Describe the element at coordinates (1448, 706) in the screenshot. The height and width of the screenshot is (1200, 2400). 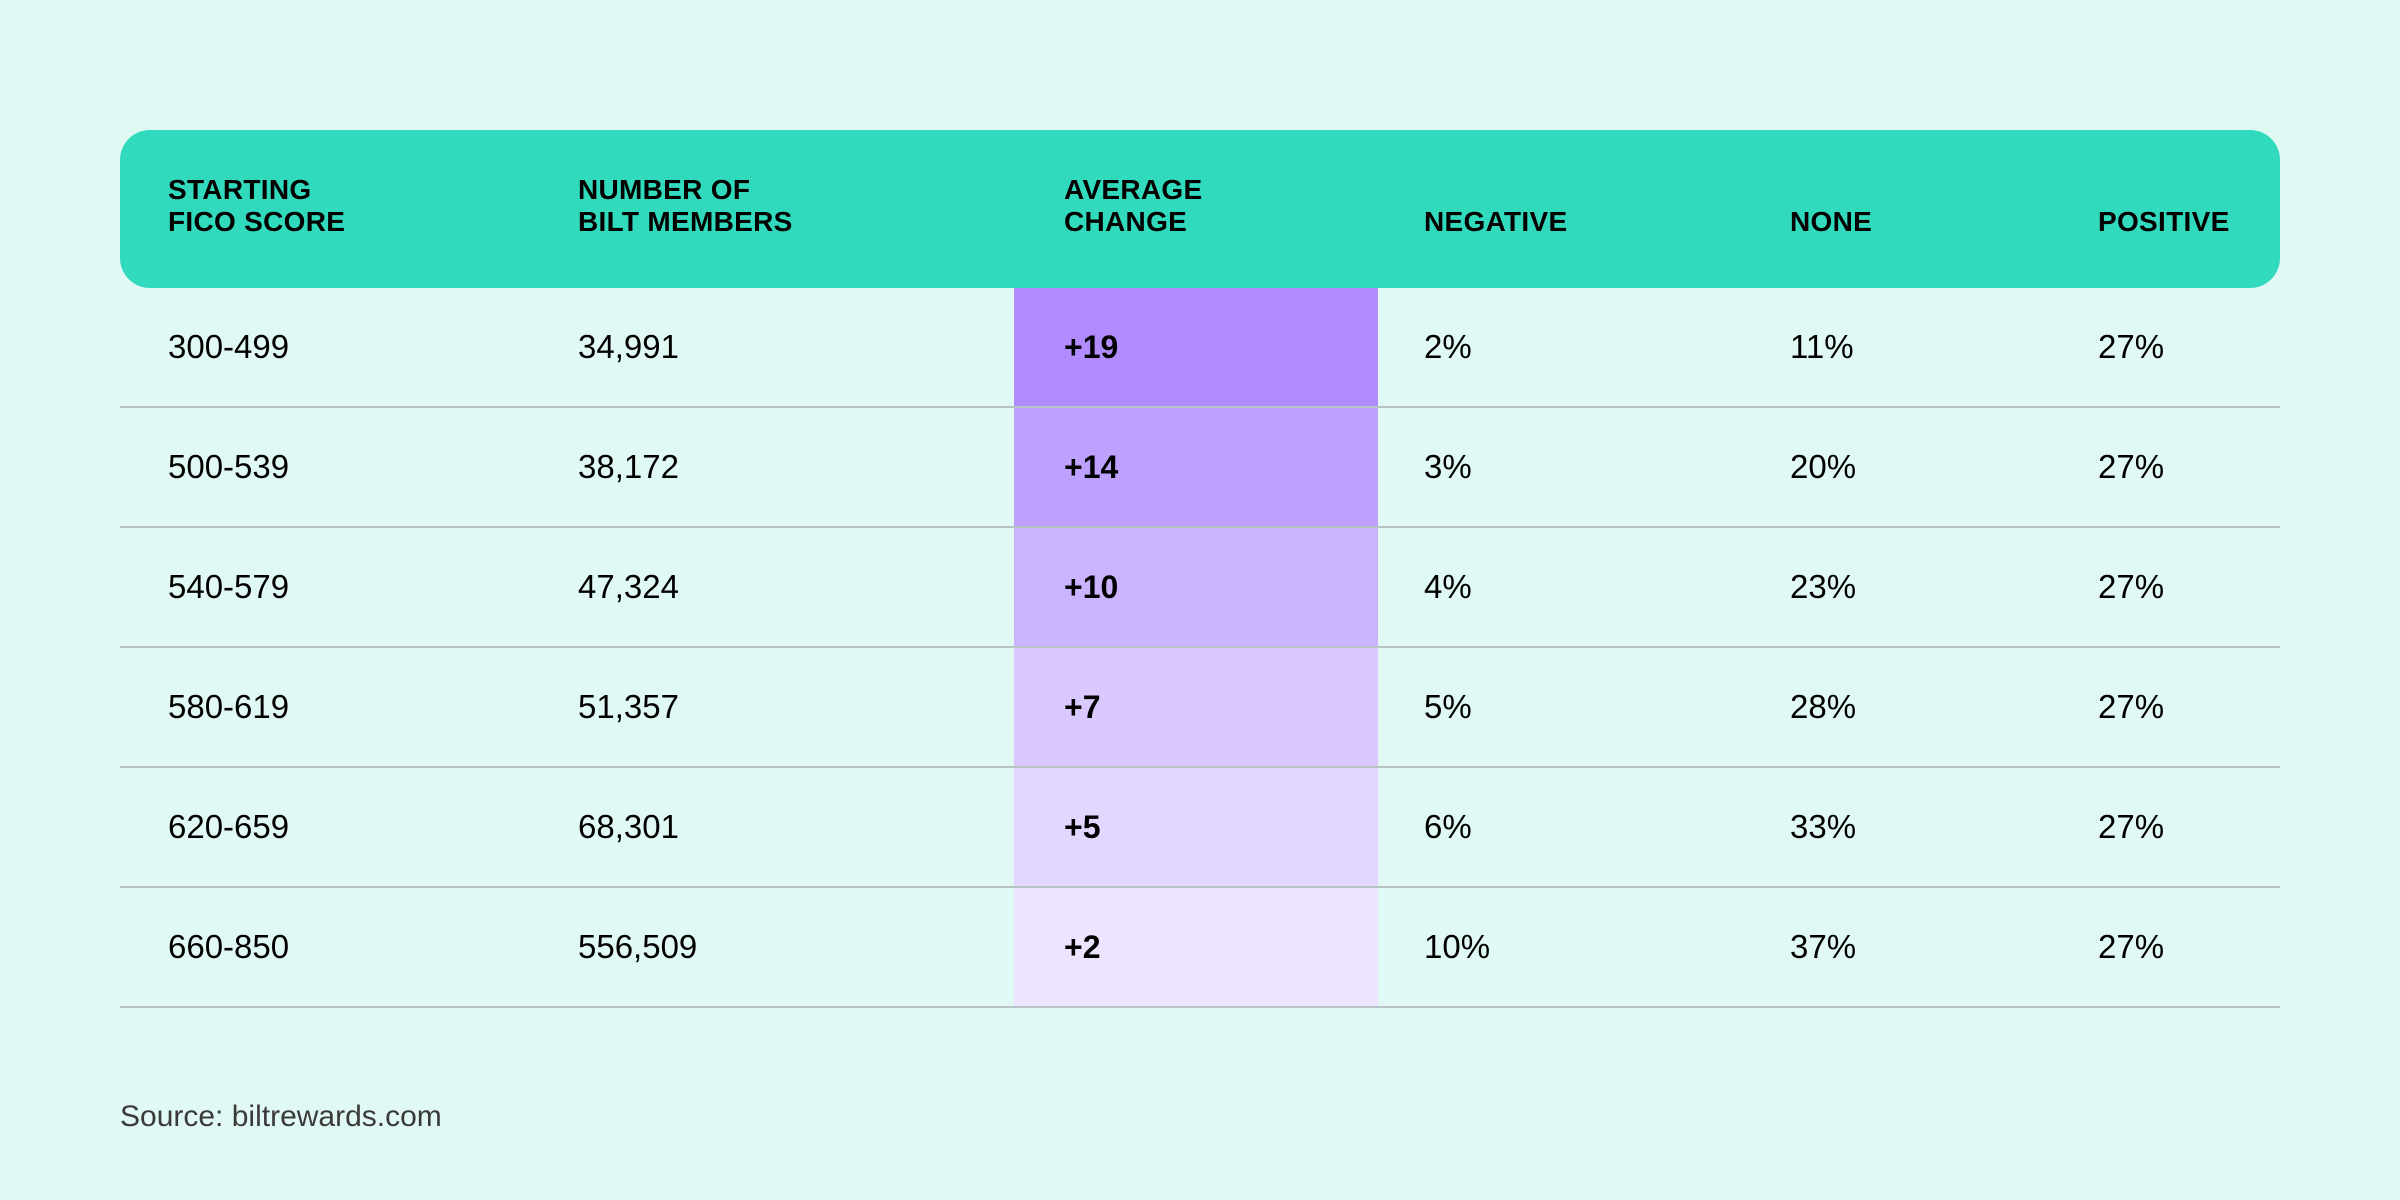
I see `cell-negative: 5%` at that location.